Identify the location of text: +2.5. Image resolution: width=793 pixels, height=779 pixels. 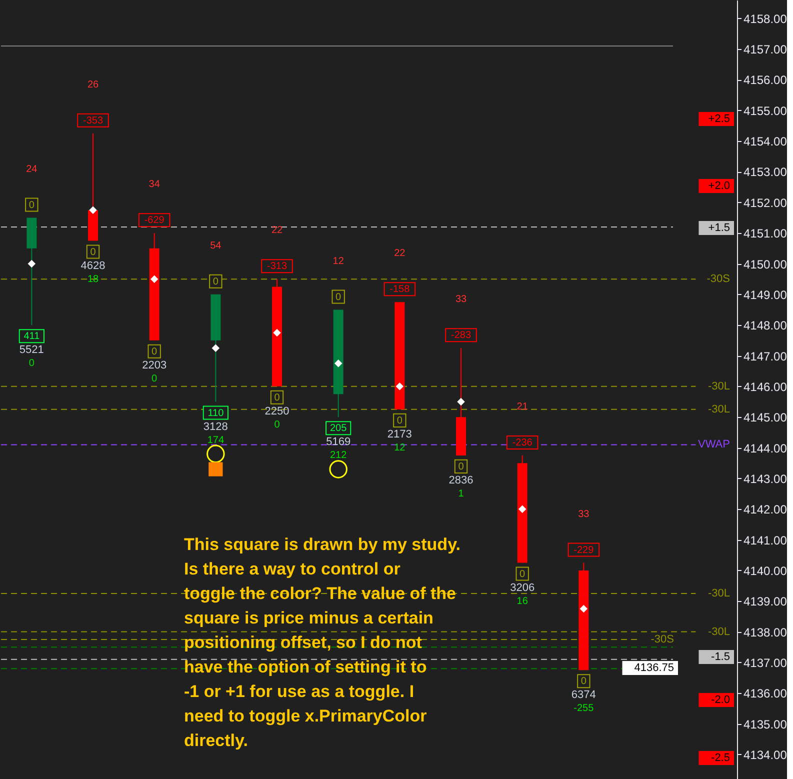
(719, 119).